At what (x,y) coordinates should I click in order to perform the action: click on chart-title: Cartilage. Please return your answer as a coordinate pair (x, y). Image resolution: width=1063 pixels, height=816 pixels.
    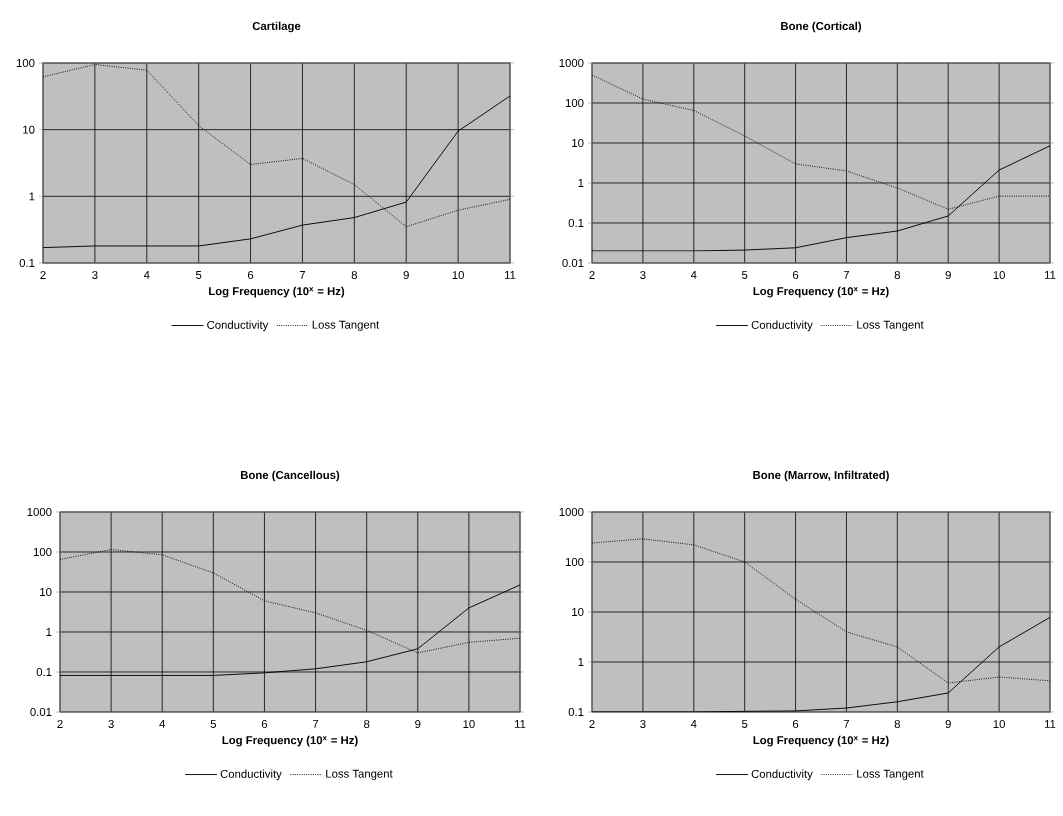
    Looking at the image, I should click on (276, 27).